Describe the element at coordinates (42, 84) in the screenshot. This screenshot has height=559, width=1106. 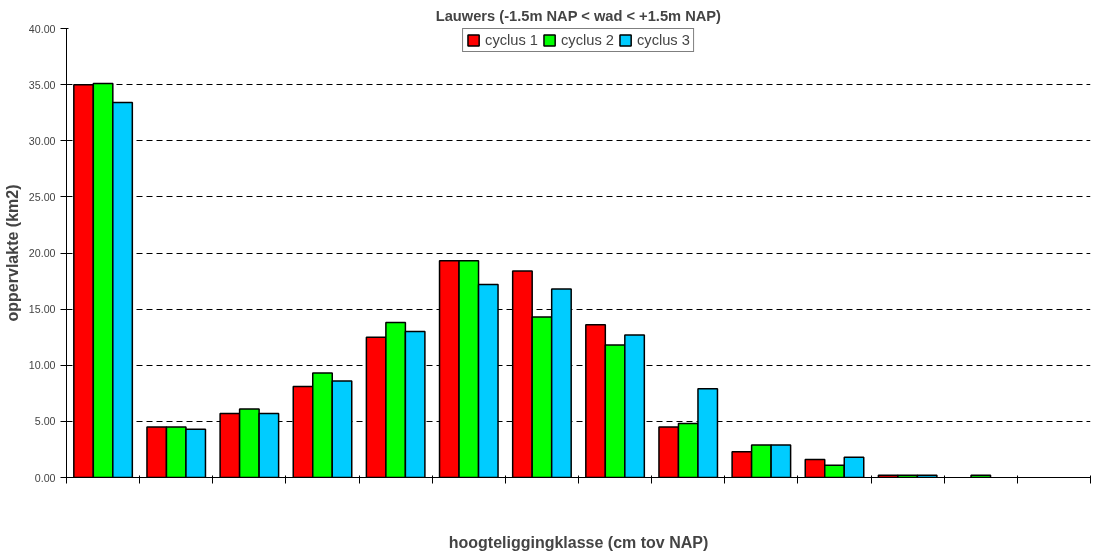
I see `y-tick-label: 35.00` at that location.